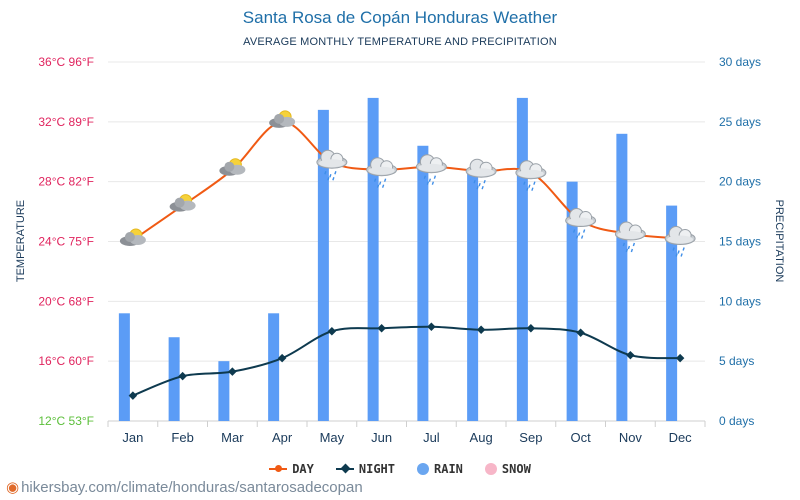  I want to click on temperature-tick-label: 12°C 53°F, so click(66, 421).